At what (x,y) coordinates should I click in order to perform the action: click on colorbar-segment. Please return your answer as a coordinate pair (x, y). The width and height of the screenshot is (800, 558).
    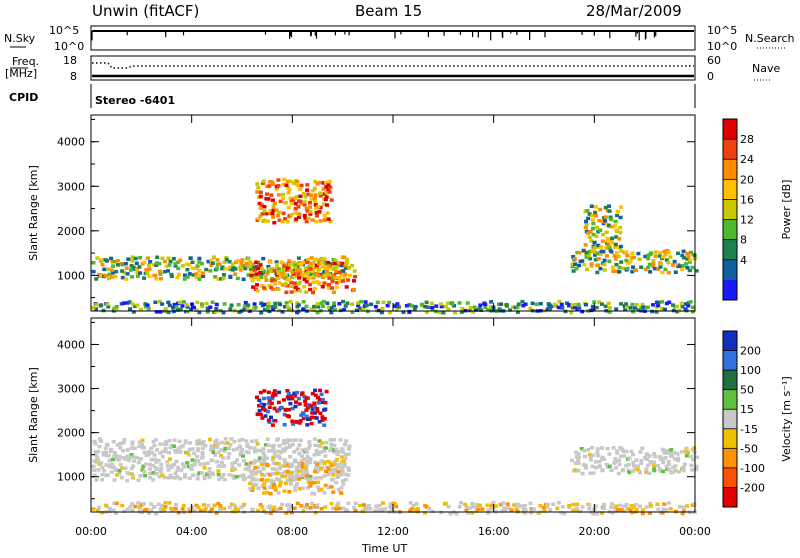
    Looking at the image, I should click on (730, 458).